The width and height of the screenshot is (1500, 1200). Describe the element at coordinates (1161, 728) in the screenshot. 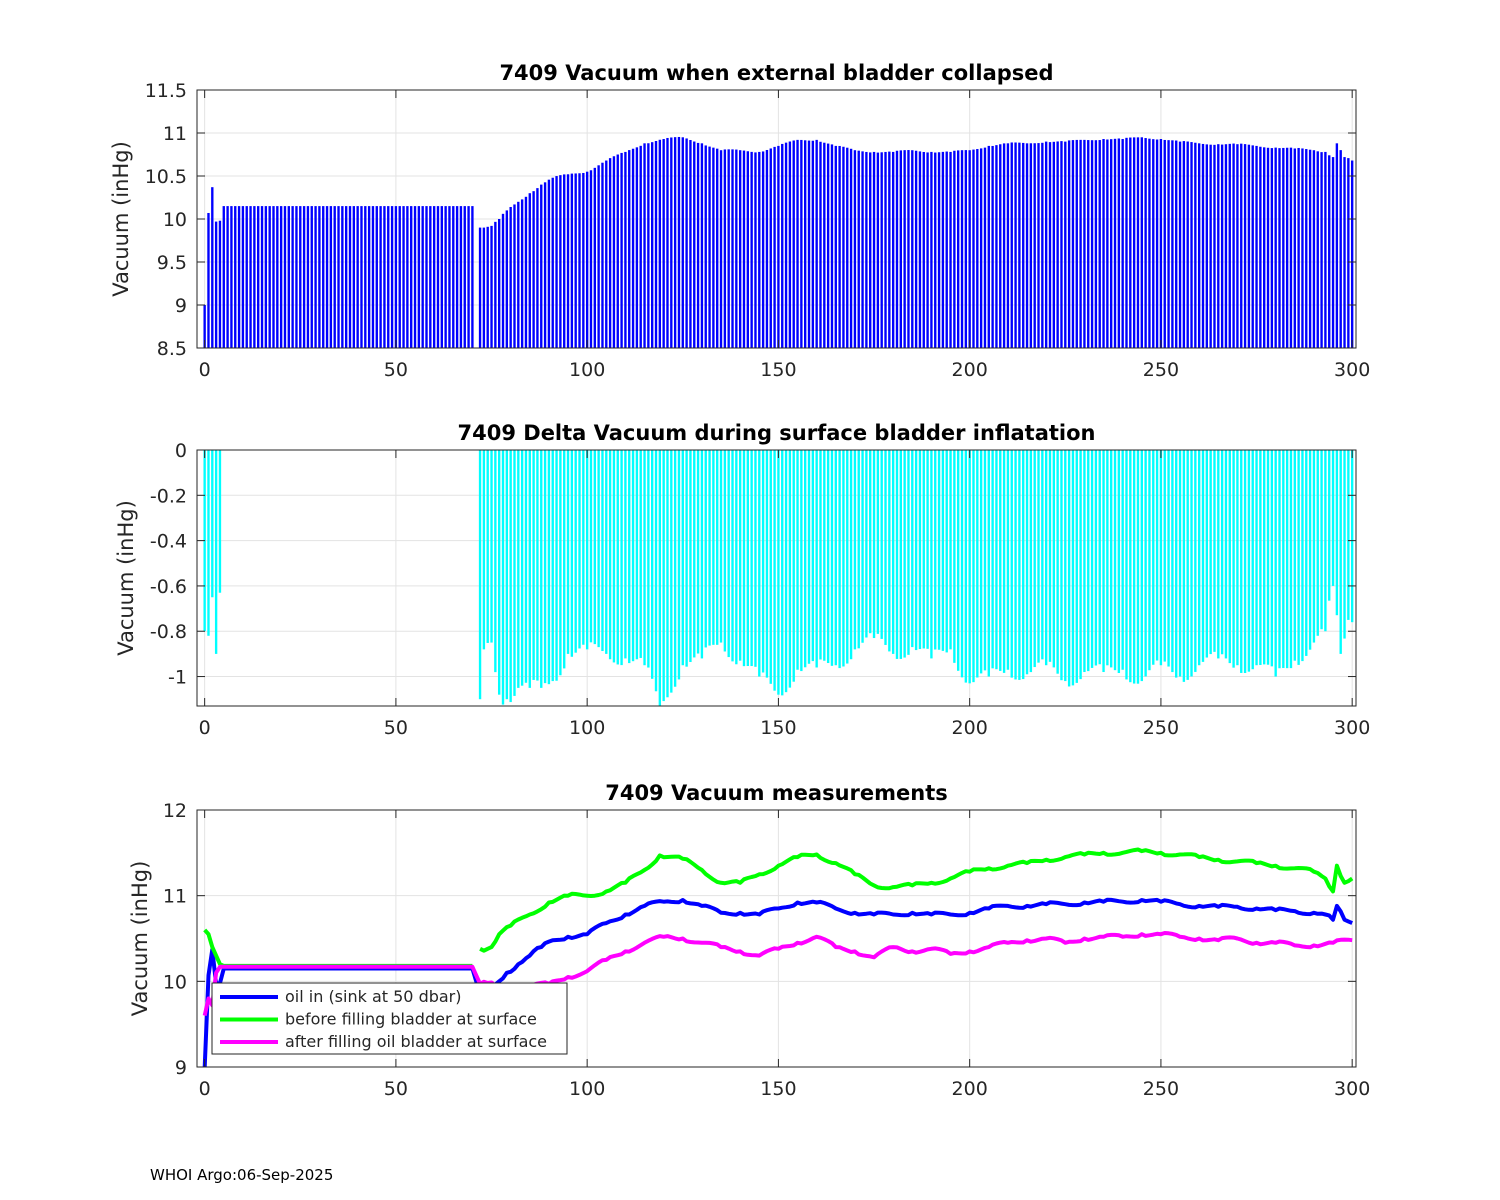

I see `x-tick-label: 250` at that location.